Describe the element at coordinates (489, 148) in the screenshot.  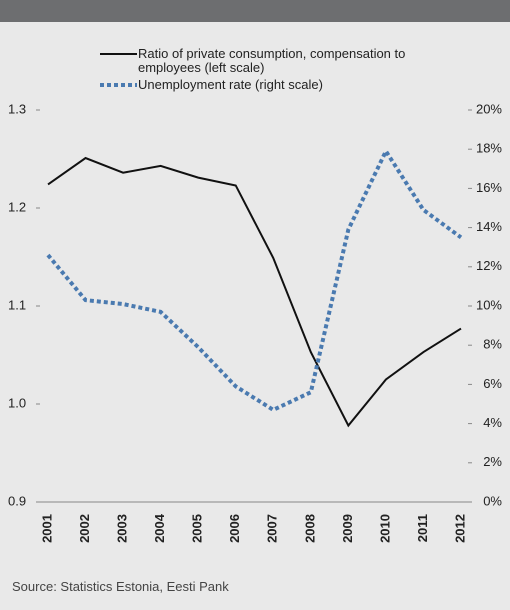
I see `y2-tick-label: 18%` at that location.